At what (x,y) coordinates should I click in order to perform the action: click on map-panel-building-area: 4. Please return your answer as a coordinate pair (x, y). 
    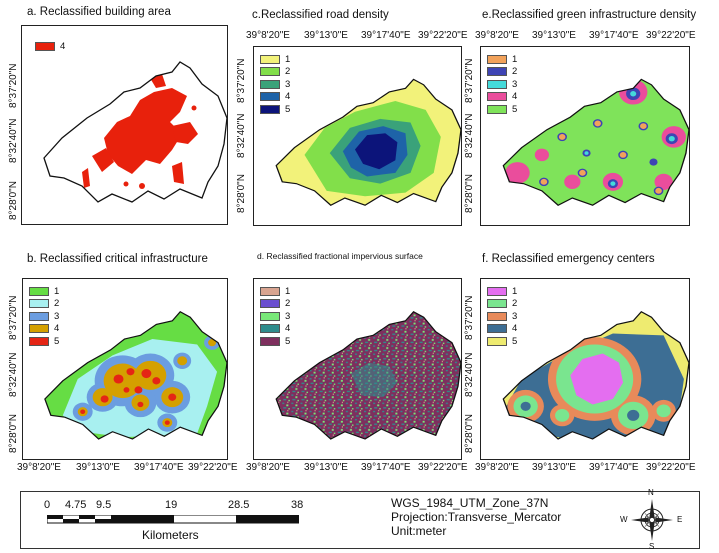
    Looking at the image, I should click on (124, 125).